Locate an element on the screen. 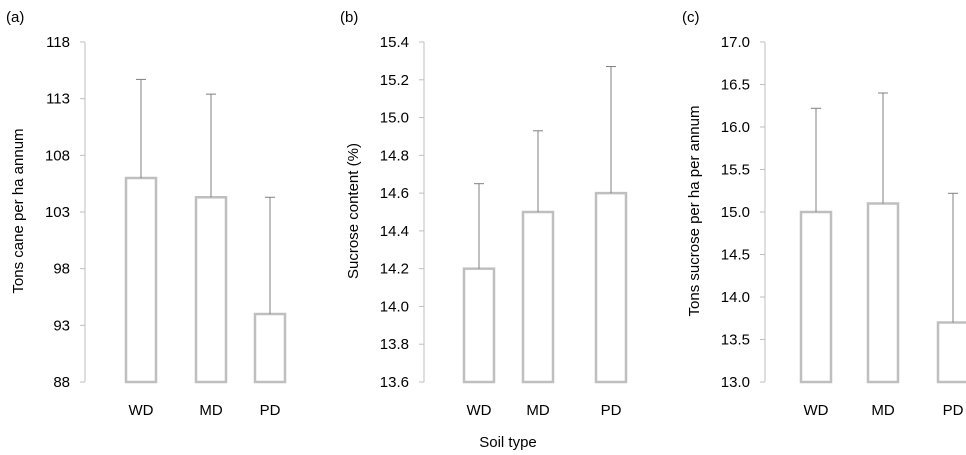 The image size is (966, 455). y-tick-label: 16.0 is located at coordinates (735, 127).